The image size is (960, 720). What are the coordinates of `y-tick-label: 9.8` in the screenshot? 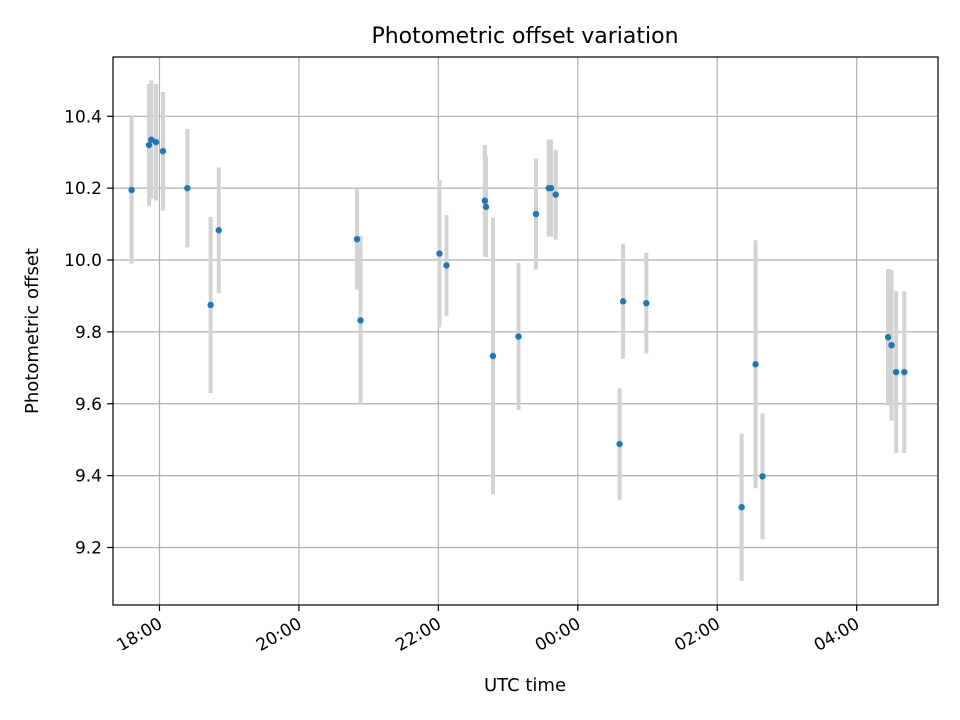 It's located at (88, 333).